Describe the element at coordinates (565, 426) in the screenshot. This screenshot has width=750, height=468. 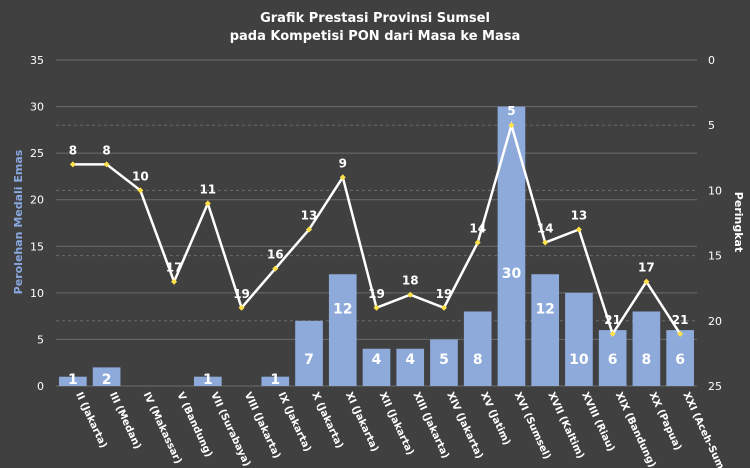
I see `category-label: XVII (Kaltim)` at that location.